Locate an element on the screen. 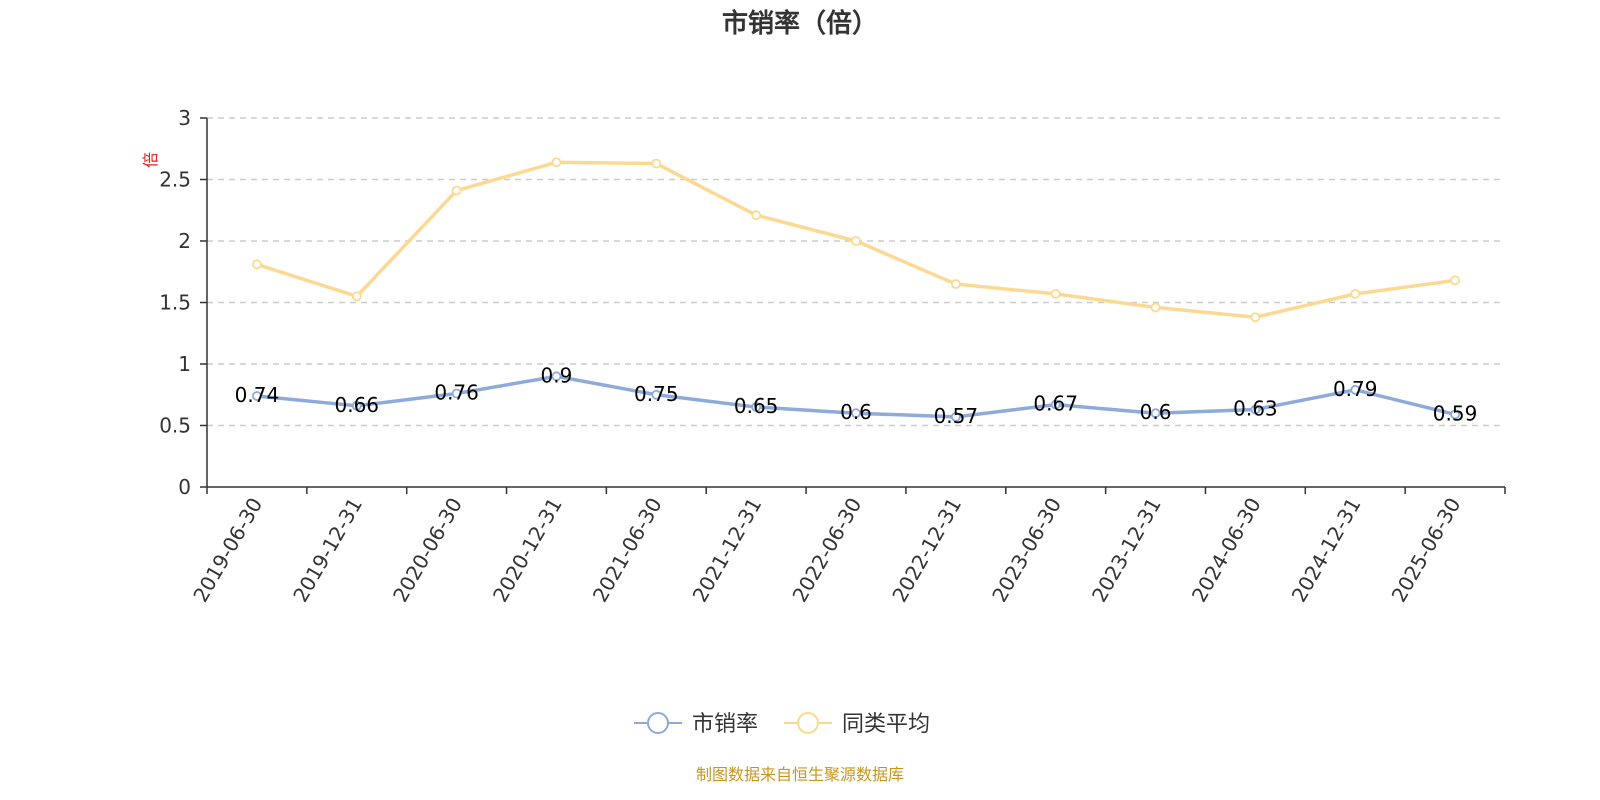 The height and width of the screenshot is (800, 1600). source-note: 制图数据来自恒生聚源数据库 is located at coordinates (800, 774).